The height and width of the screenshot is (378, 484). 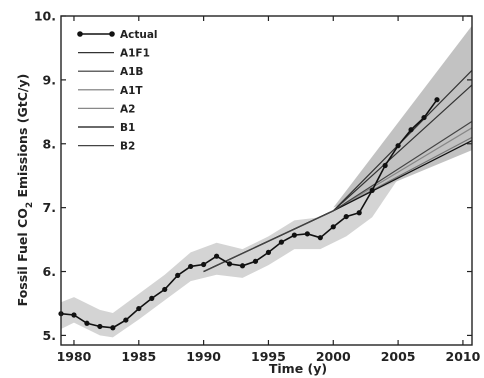 I want to click on data-point-actual-1988, so click(x=178, y=275).